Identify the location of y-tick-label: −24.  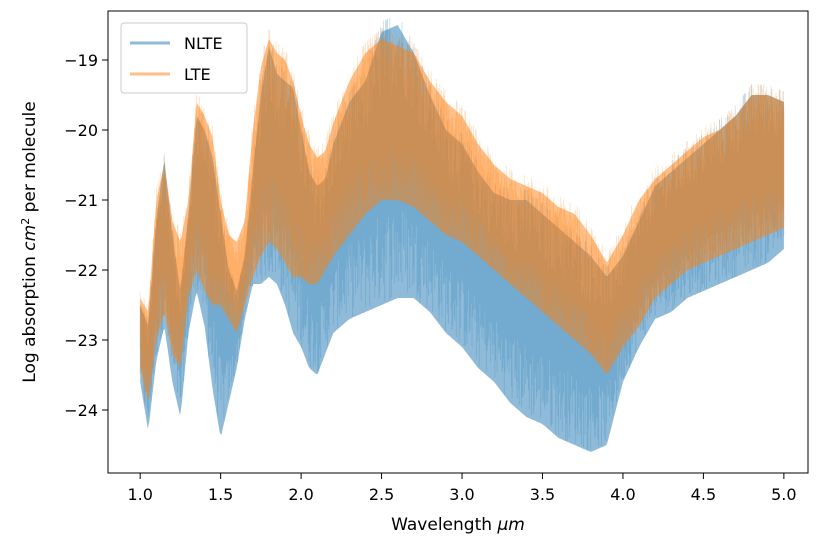
(81, 410).